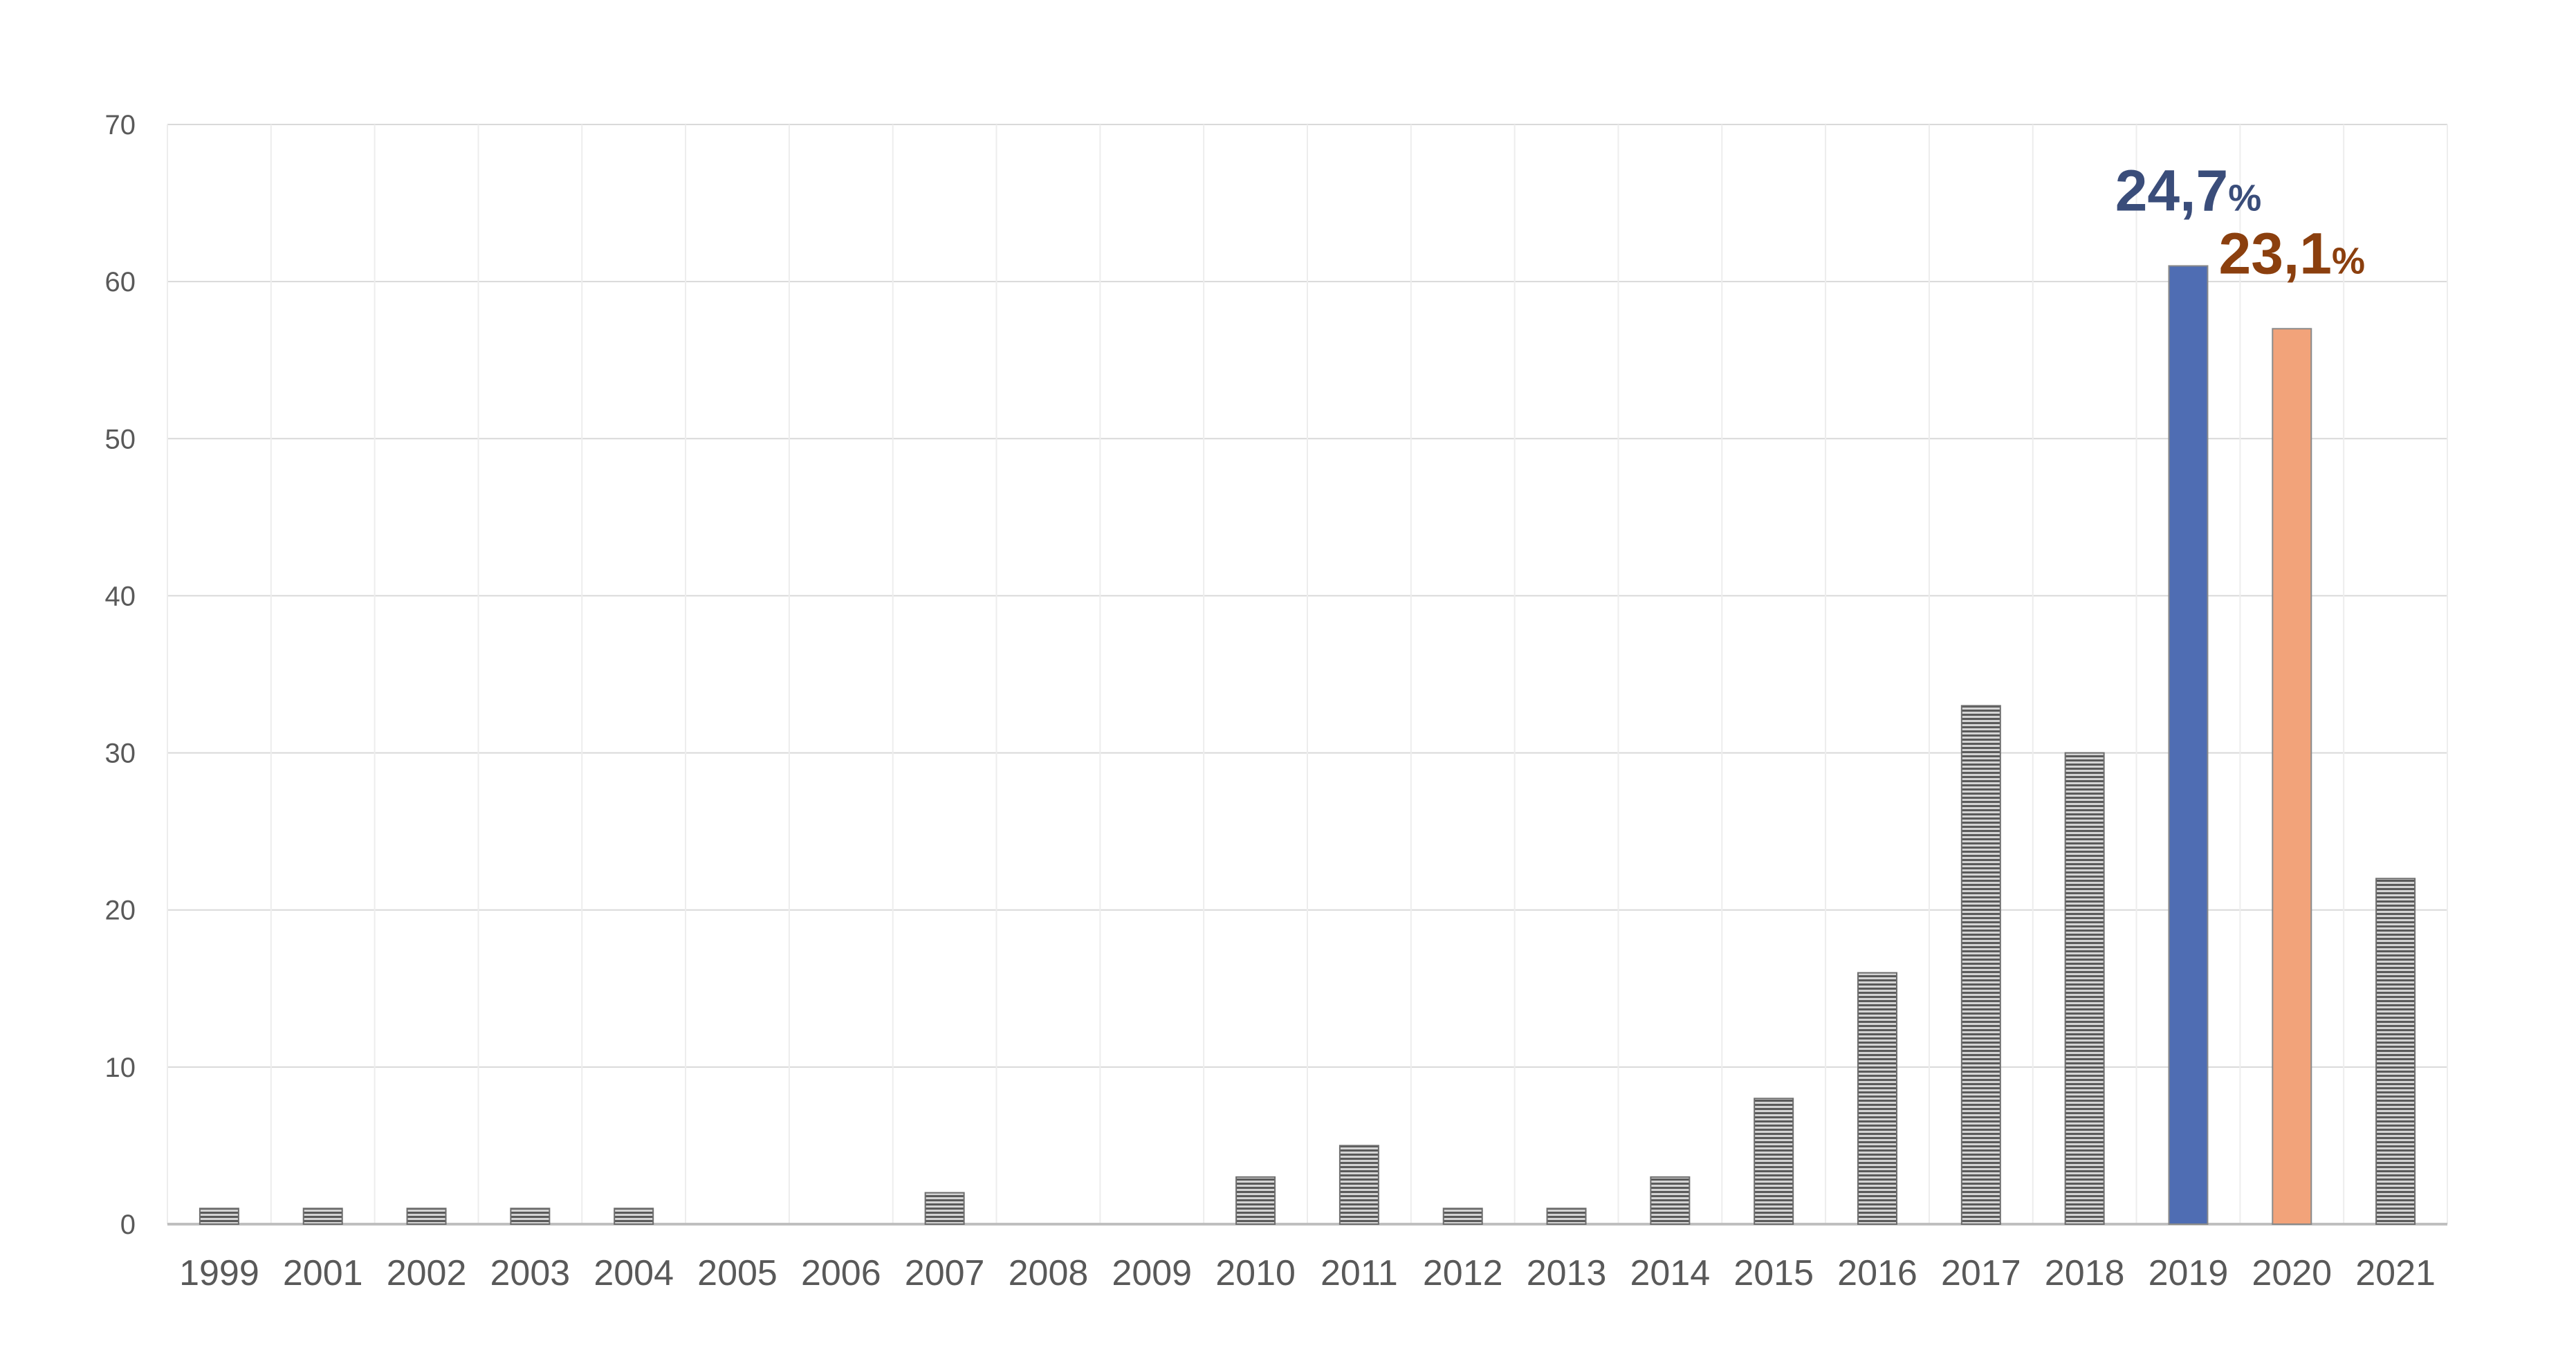  Describe the element at coordinates (1774, 1162) in the screenshot. I see `bar-2015` at that location.